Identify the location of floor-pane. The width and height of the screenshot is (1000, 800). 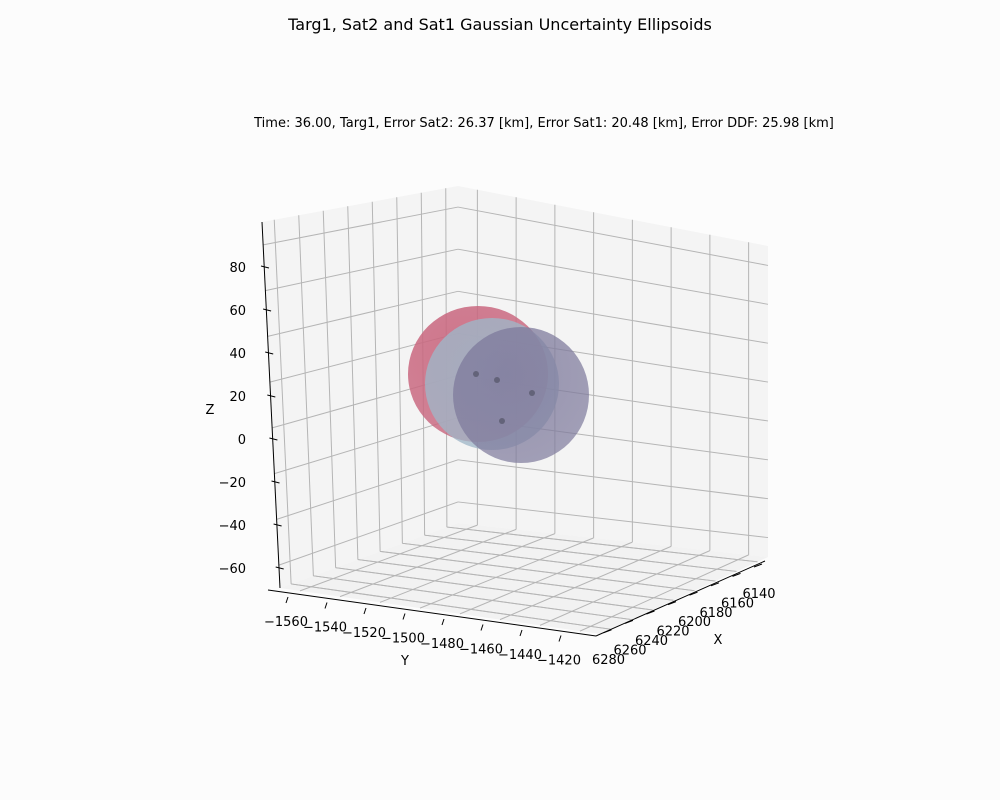
(524, 578).